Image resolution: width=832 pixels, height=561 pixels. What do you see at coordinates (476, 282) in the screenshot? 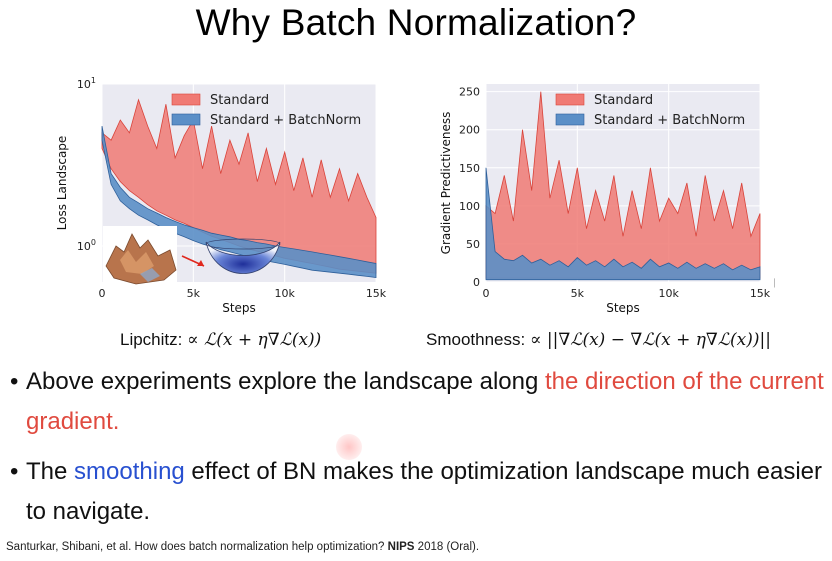
I see `y-tick-label: 0` at bounding box center [476, 282].